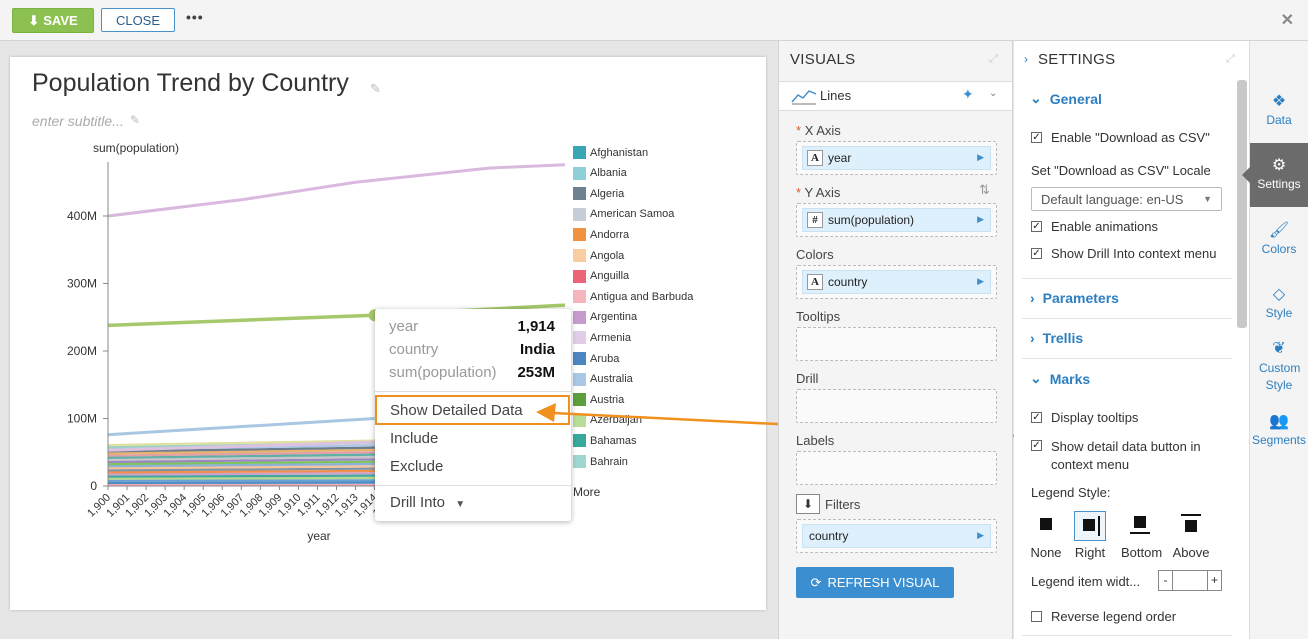 This screenshot has height=639, width=1308. Describe the element at coordinates (808, 504) in the screenshot. I see `filter-download-icon: ⬇` at that location.